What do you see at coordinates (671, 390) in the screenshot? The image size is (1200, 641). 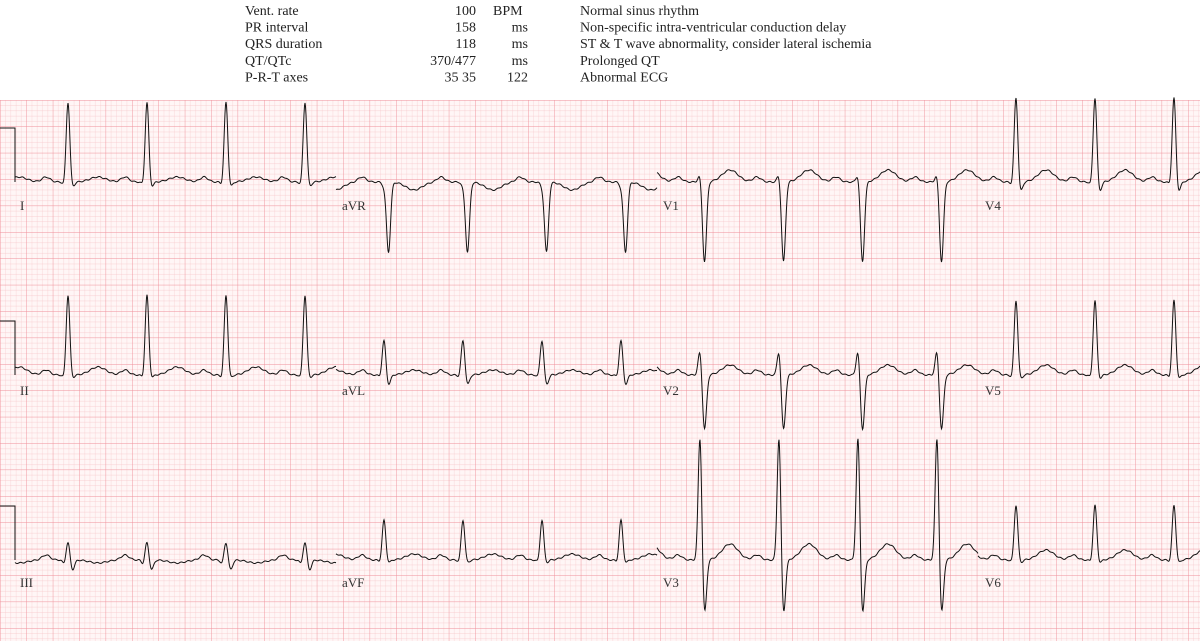 I see `lead-label: V2` at bounding box center [671, 390].